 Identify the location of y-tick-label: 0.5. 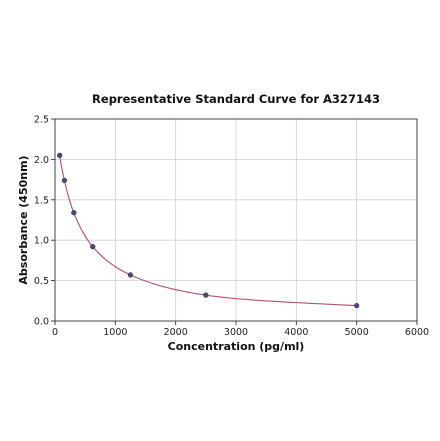
(41, 281).